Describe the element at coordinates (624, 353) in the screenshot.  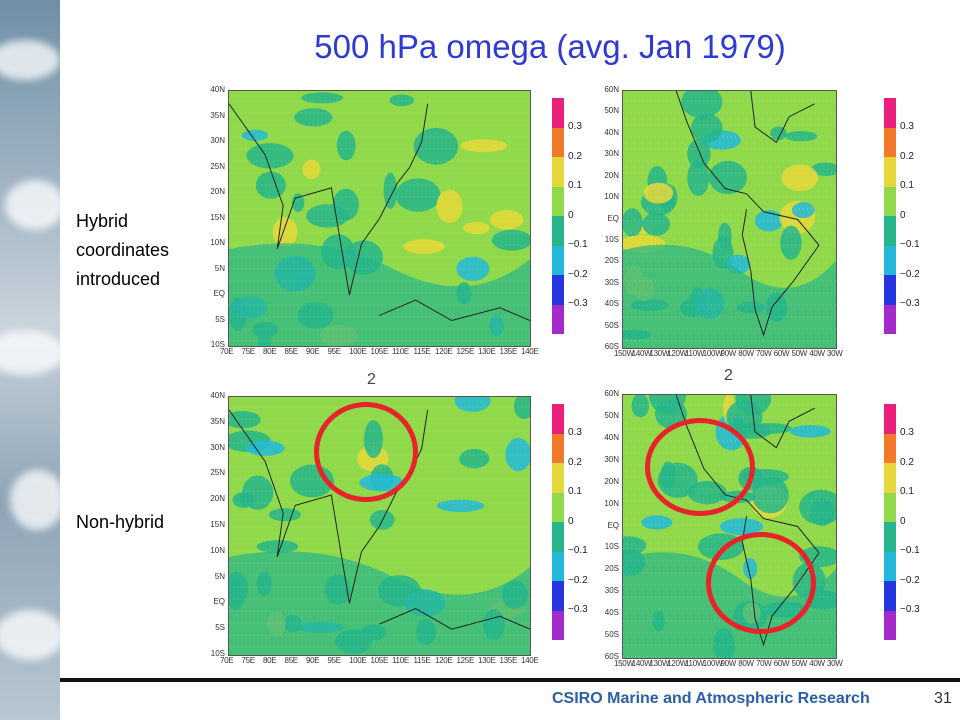
I see `lon-label: 150W` at that location.